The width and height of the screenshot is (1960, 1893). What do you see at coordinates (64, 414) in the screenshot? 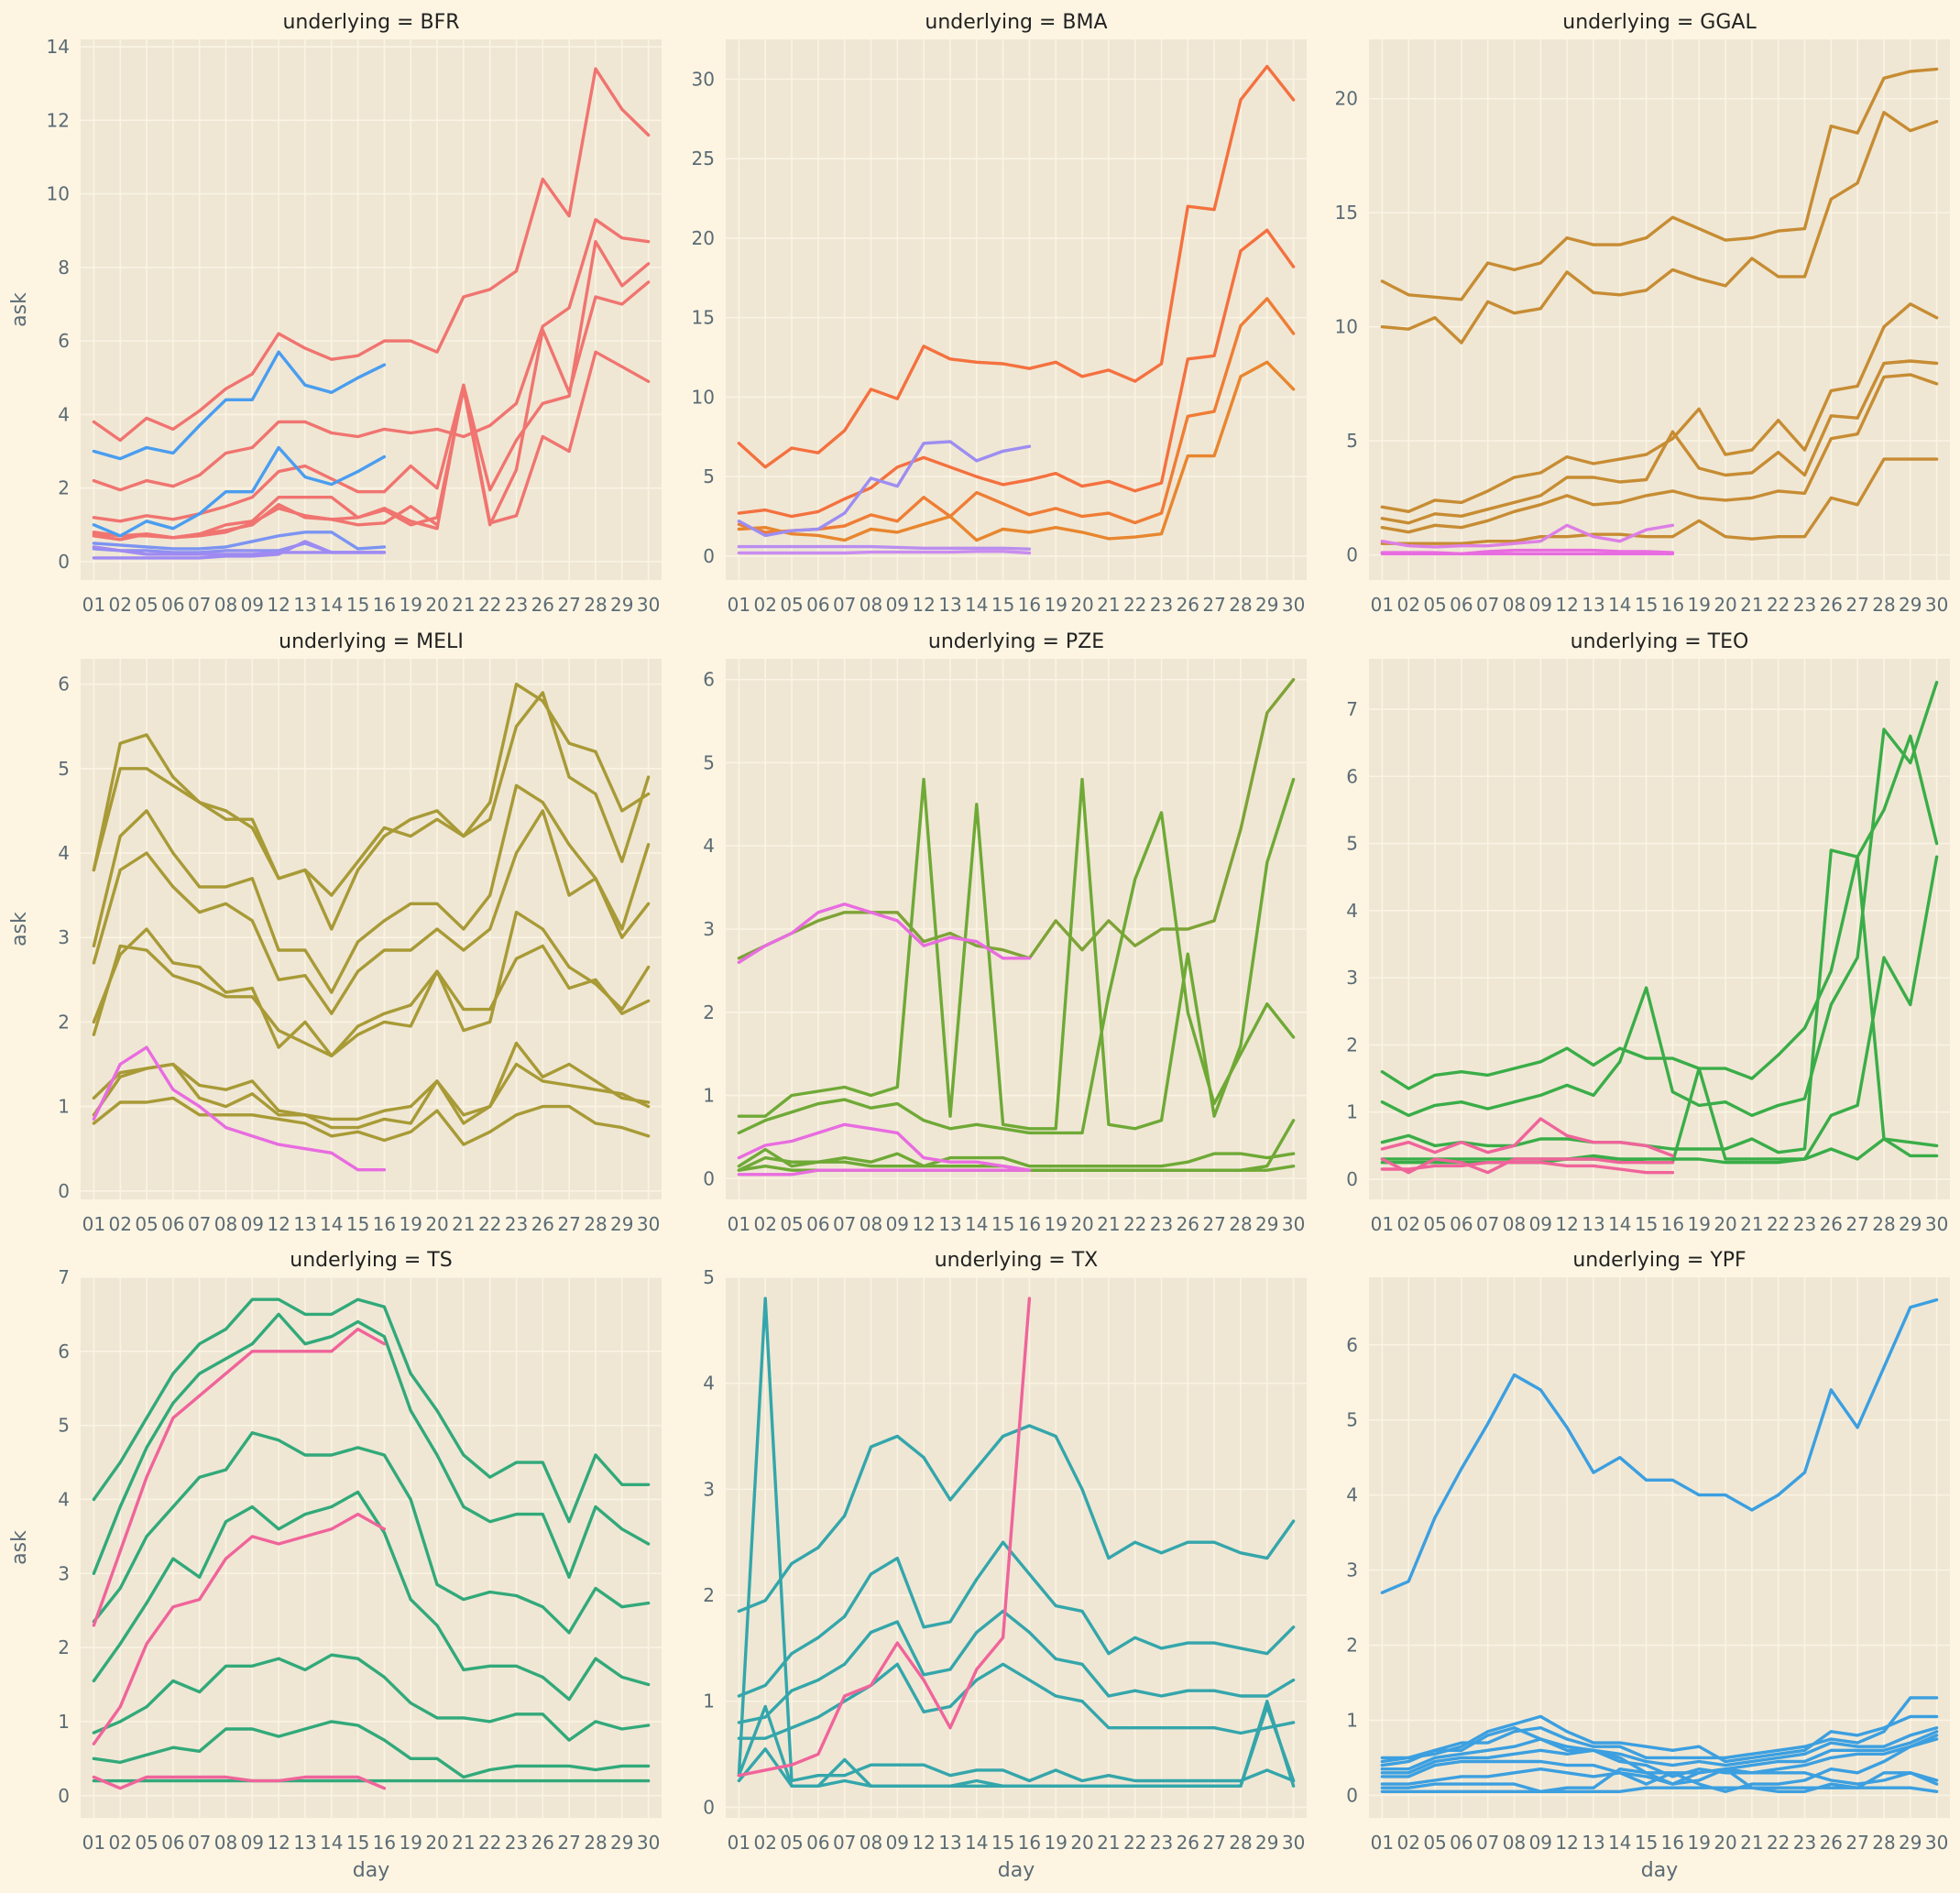
I see `y-tick-label: 4` at bounding box center [64, 414].